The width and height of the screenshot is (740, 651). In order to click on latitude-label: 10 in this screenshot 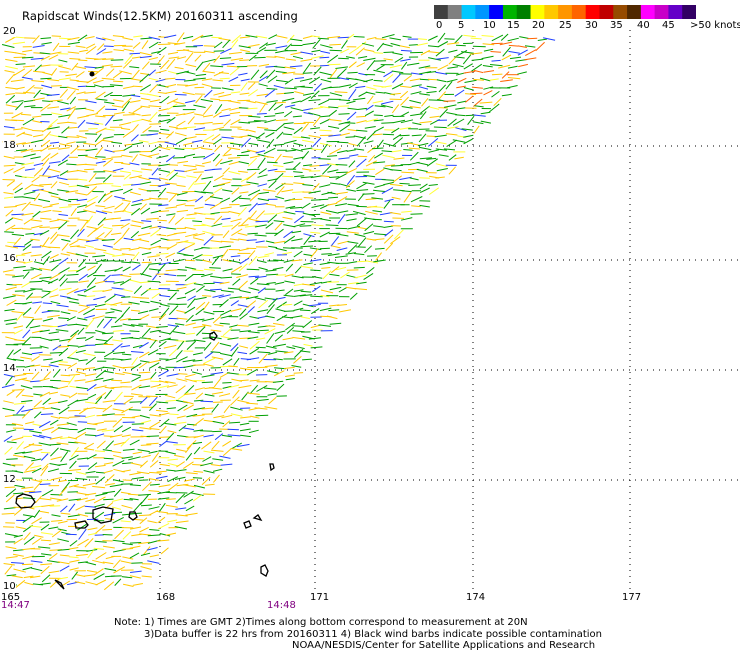, I will do `click(9, 587)`.